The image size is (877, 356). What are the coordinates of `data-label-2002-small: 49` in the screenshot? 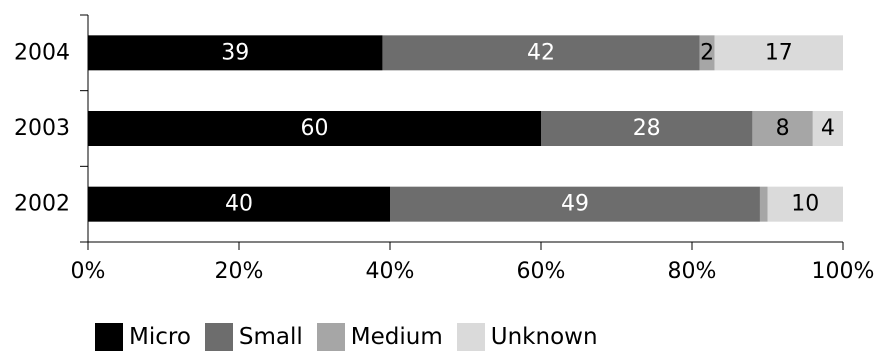 It's located at (575, 204).